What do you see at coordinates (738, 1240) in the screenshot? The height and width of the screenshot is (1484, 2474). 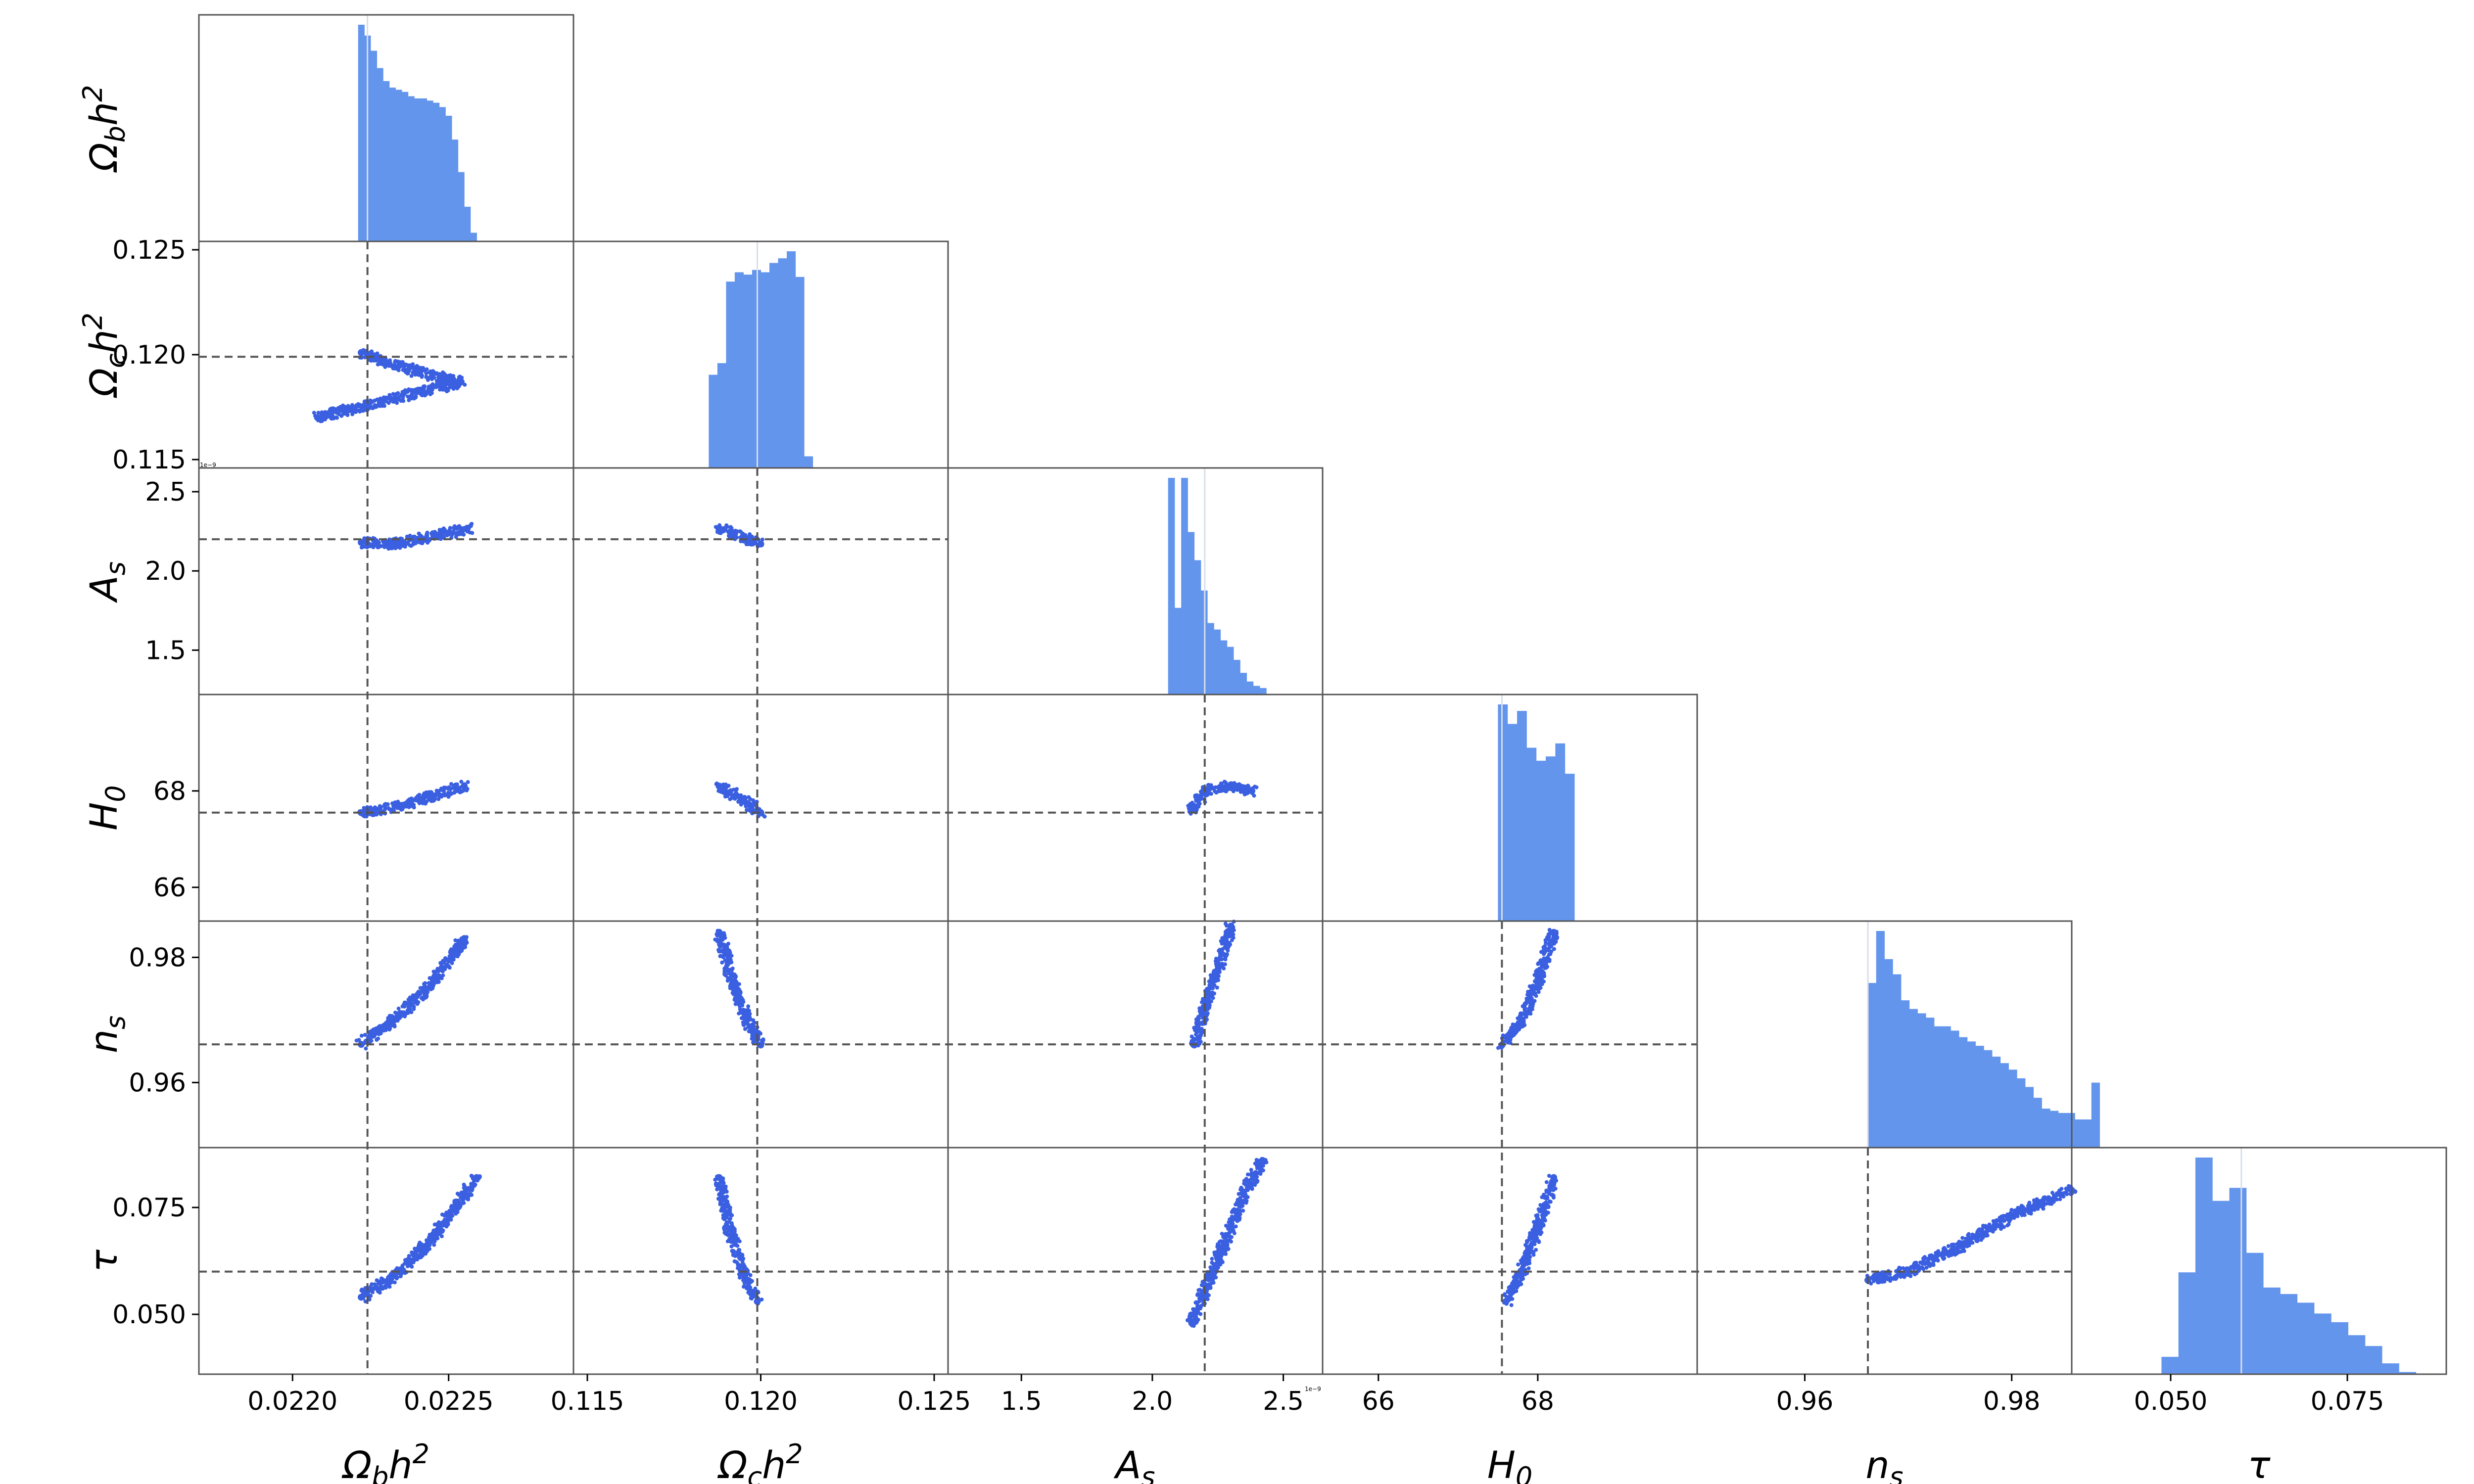 I see `scatter-panel-omega_c-tau` at bounding box center [738, 1240].